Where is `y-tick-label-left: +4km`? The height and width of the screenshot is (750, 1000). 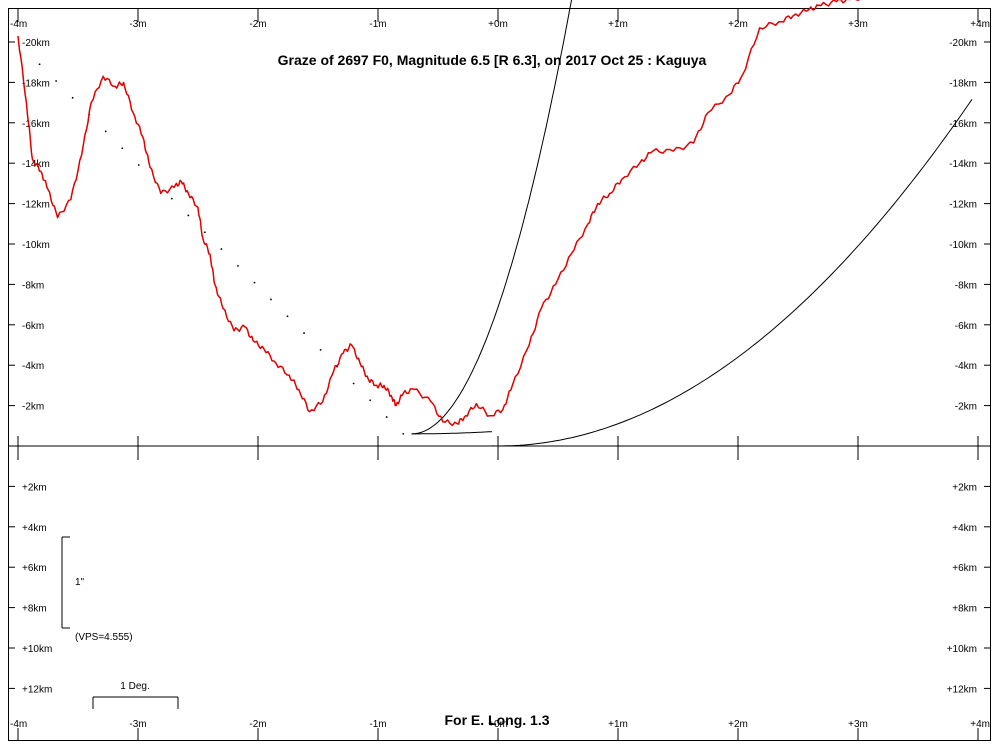
y-tick-label-left: +4km is located at coordinates (34, 528).